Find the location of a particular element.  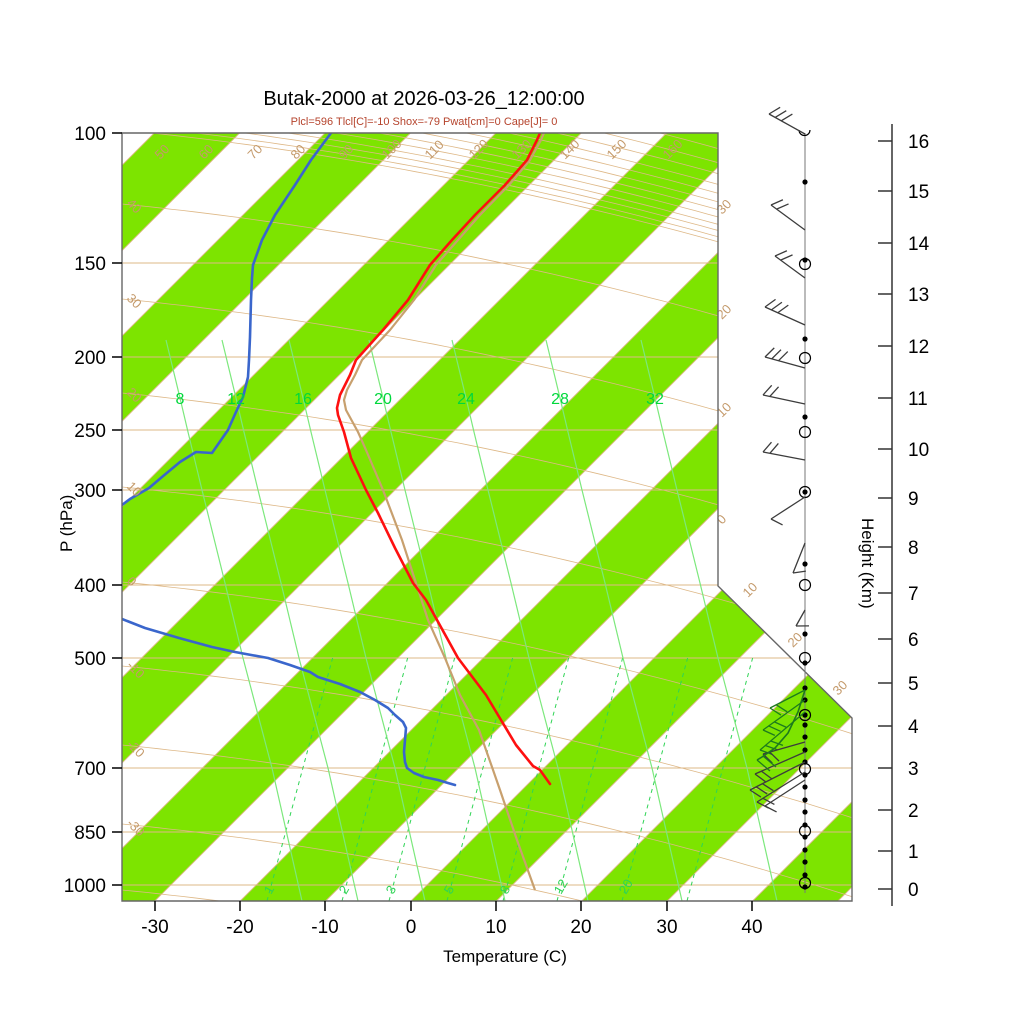

isotherm-band is located at coordinates (802, 517).